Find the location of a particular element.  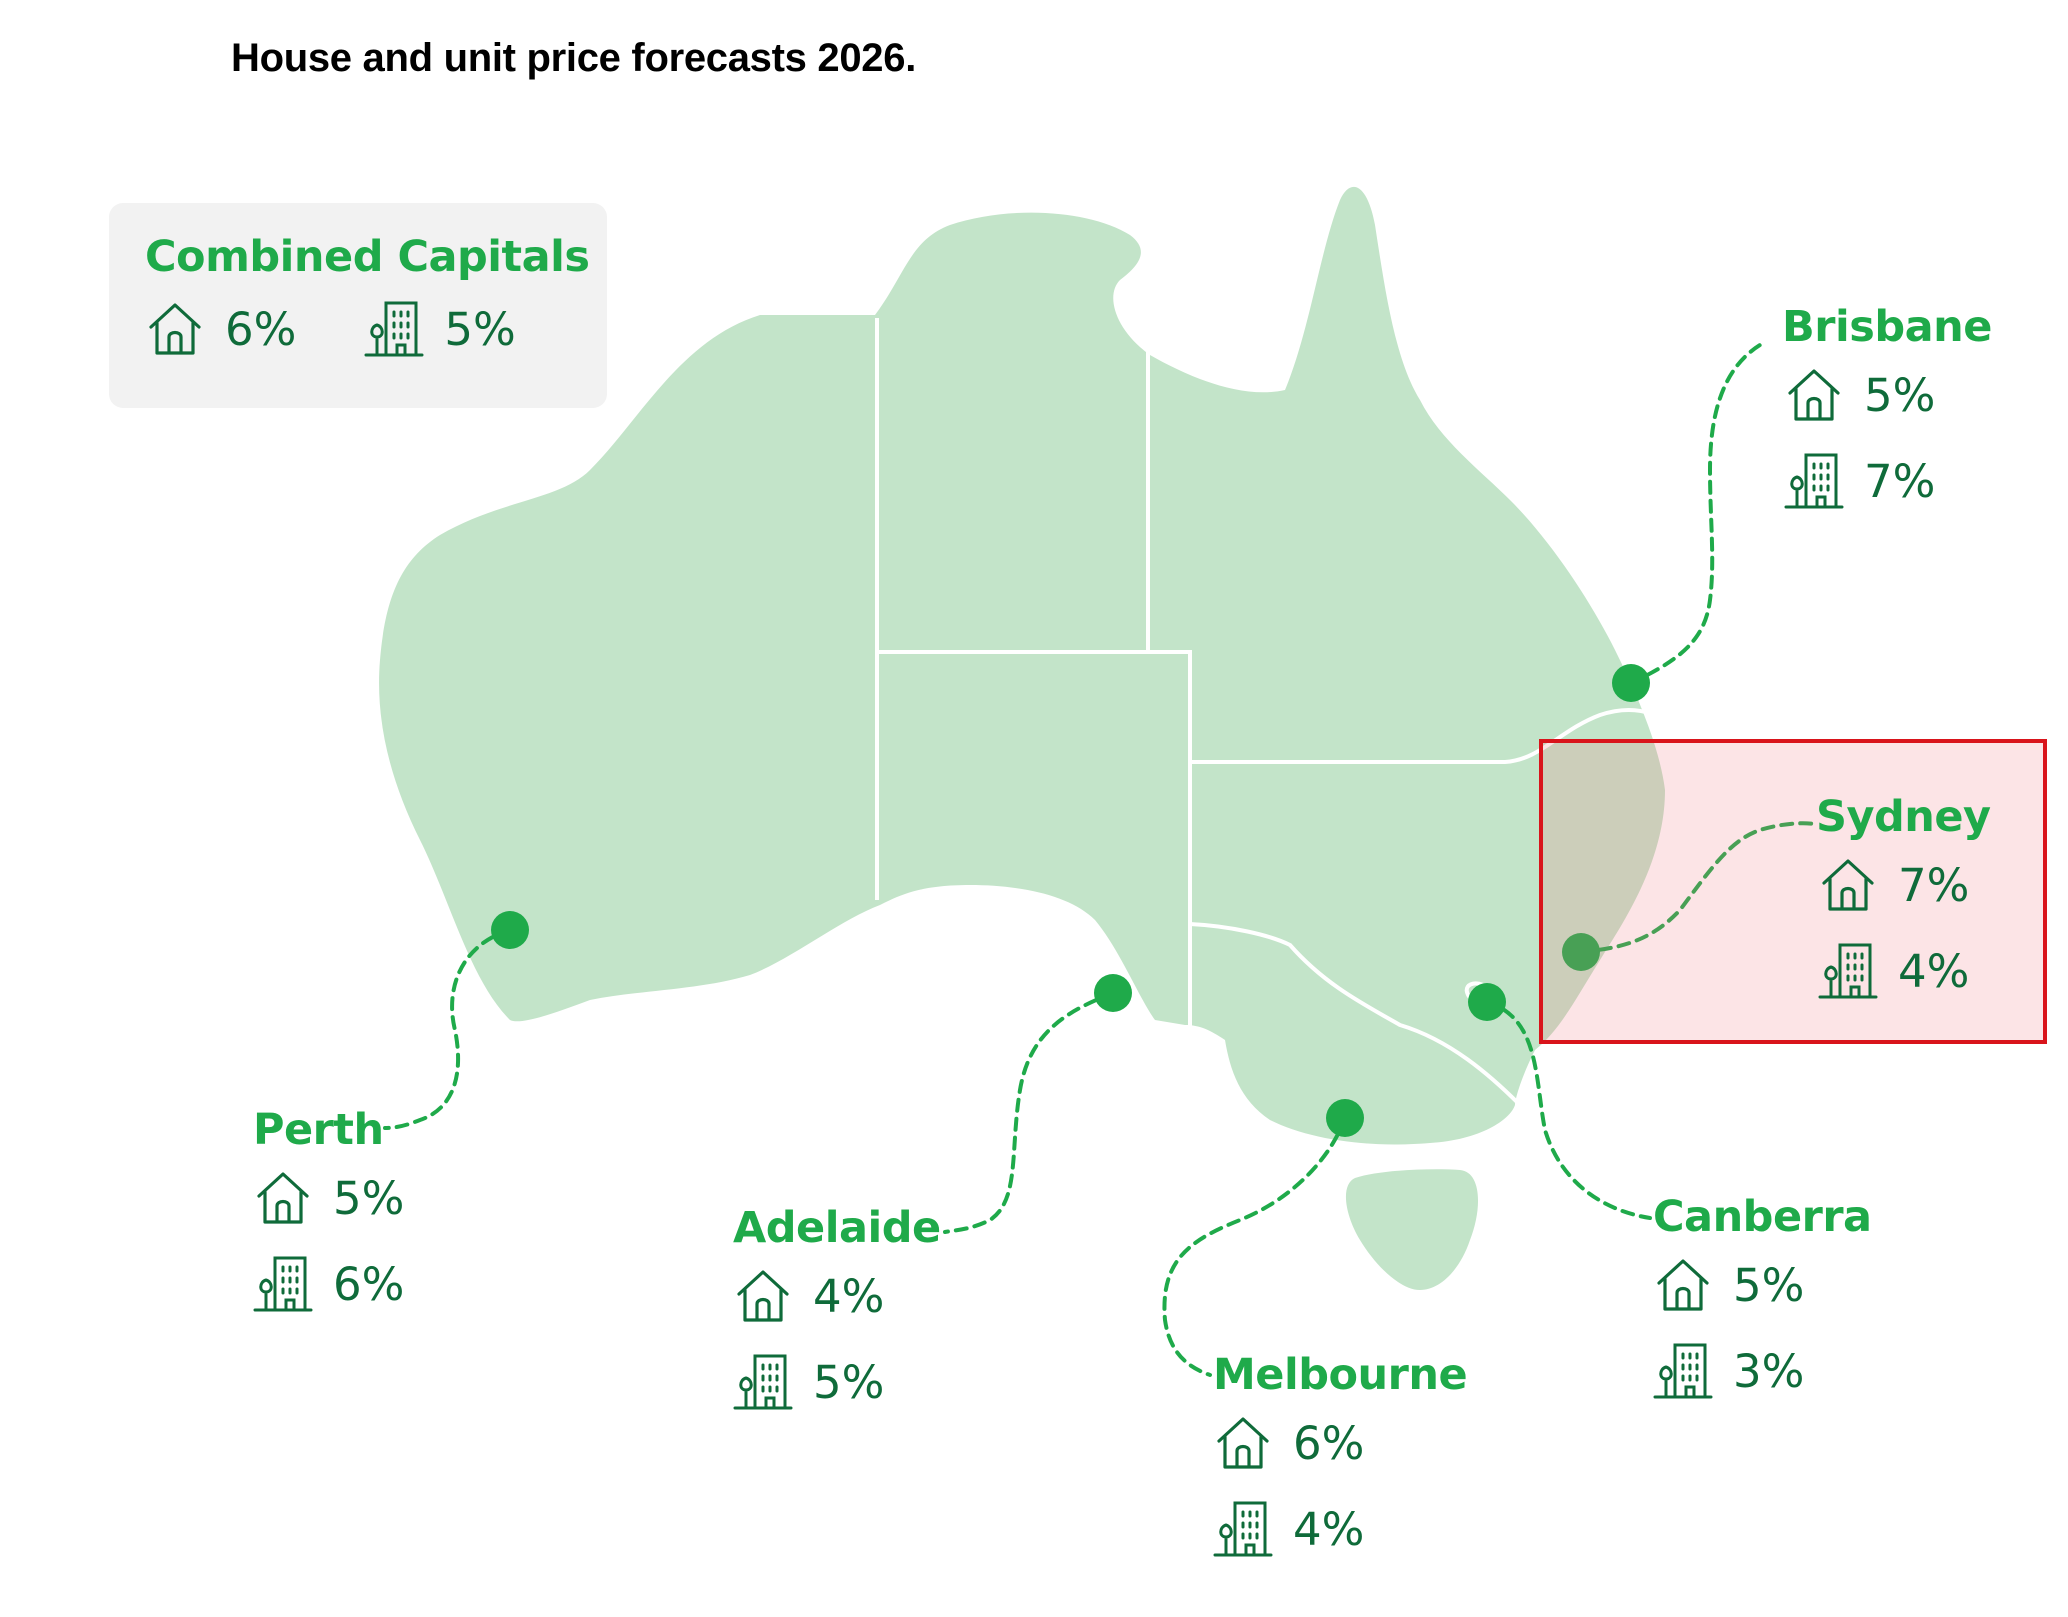

combined-capitals: Combined Capitals 6% 5% is located at coordinates (367, 302).